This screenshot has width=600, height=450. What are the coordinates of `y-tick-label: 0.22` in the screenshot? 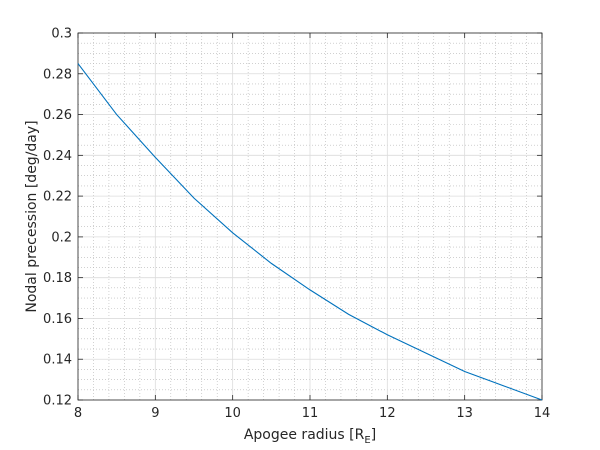 It's located at (57, 197).